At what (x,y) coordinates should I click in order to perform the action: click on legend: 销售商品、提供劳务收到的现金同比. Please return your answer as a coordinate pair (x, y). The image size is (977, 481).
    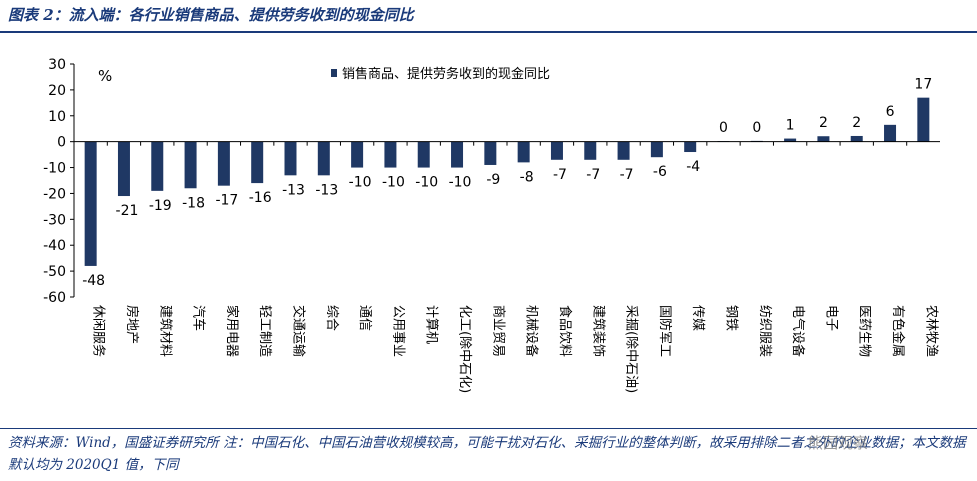
    Looking at the image, I should click on (440, 74).